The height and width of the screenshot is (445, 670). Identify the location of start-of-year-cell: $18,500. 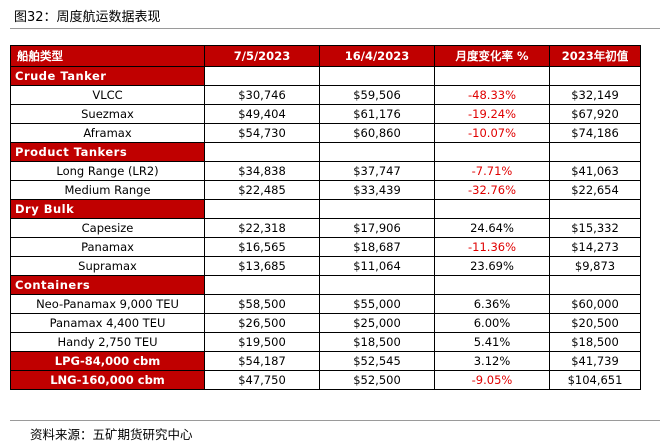
(595, 342).